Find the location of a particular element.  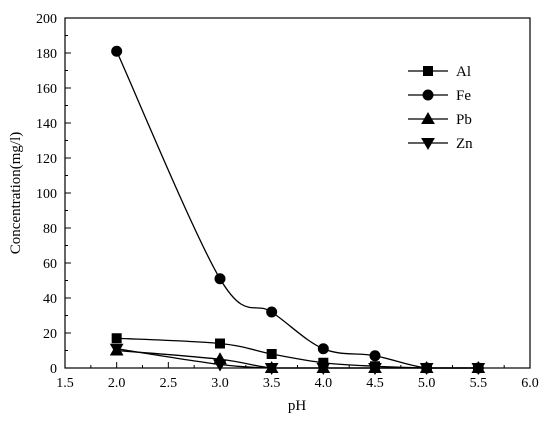

y-tick-label: 0 is located at coordinates (53, 369).